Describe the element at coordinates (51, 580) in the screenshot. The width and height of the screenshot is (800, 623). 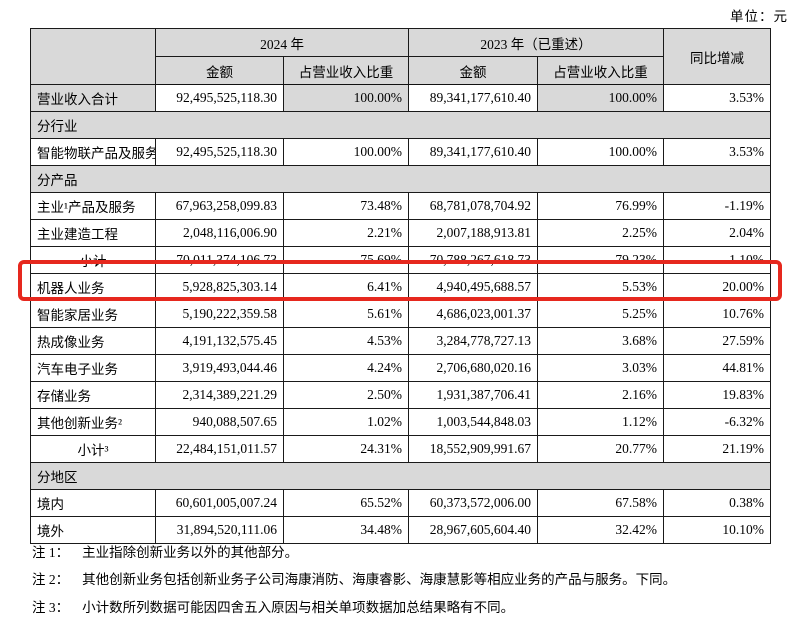
I see `footnote-label: 注 2：` at that location.